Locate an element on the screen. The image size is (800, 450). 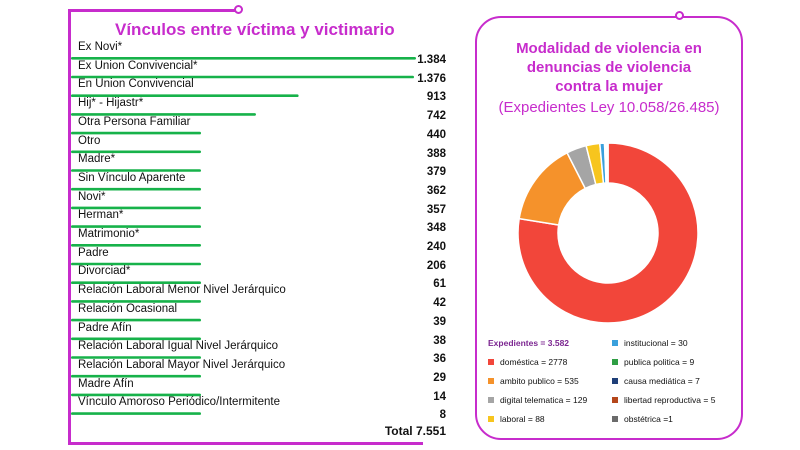
bar-label-ex-novi: Ex Novi* is located at coordinates (100, 47).